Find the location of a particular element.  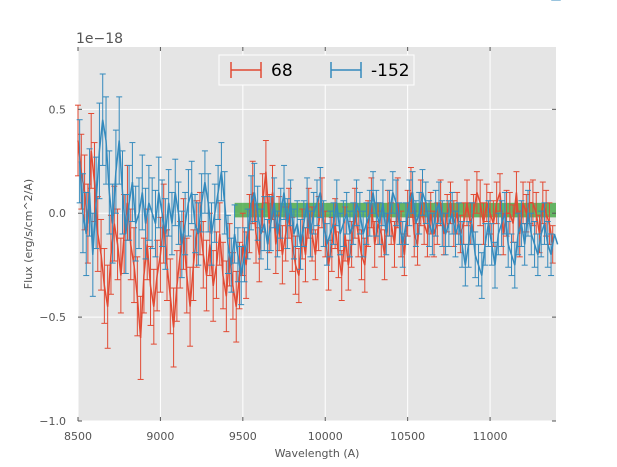

x-tick-label: 10500 is located at coordinates (407, 436).